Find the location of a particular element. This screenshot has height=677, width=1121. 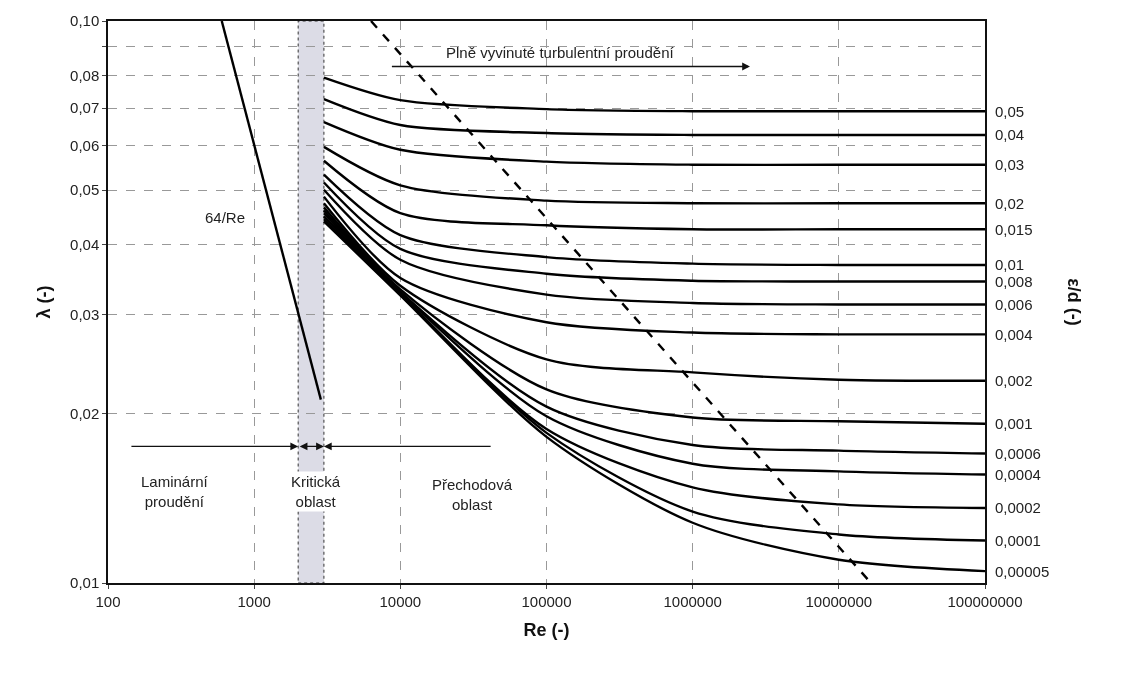

series-label: 0,01 is located at coordinates (1010, 264).